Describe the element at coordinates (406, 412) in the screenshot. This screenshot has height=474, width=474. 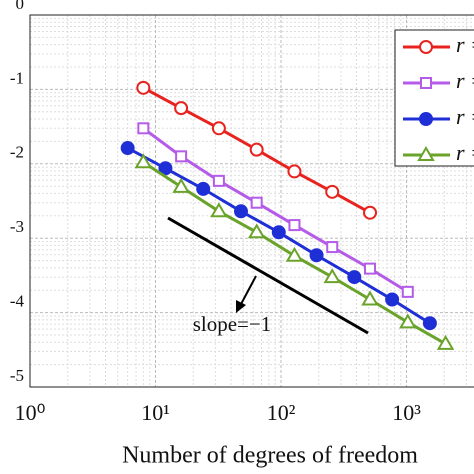
I see `x-tick-label: 10³` at that location.